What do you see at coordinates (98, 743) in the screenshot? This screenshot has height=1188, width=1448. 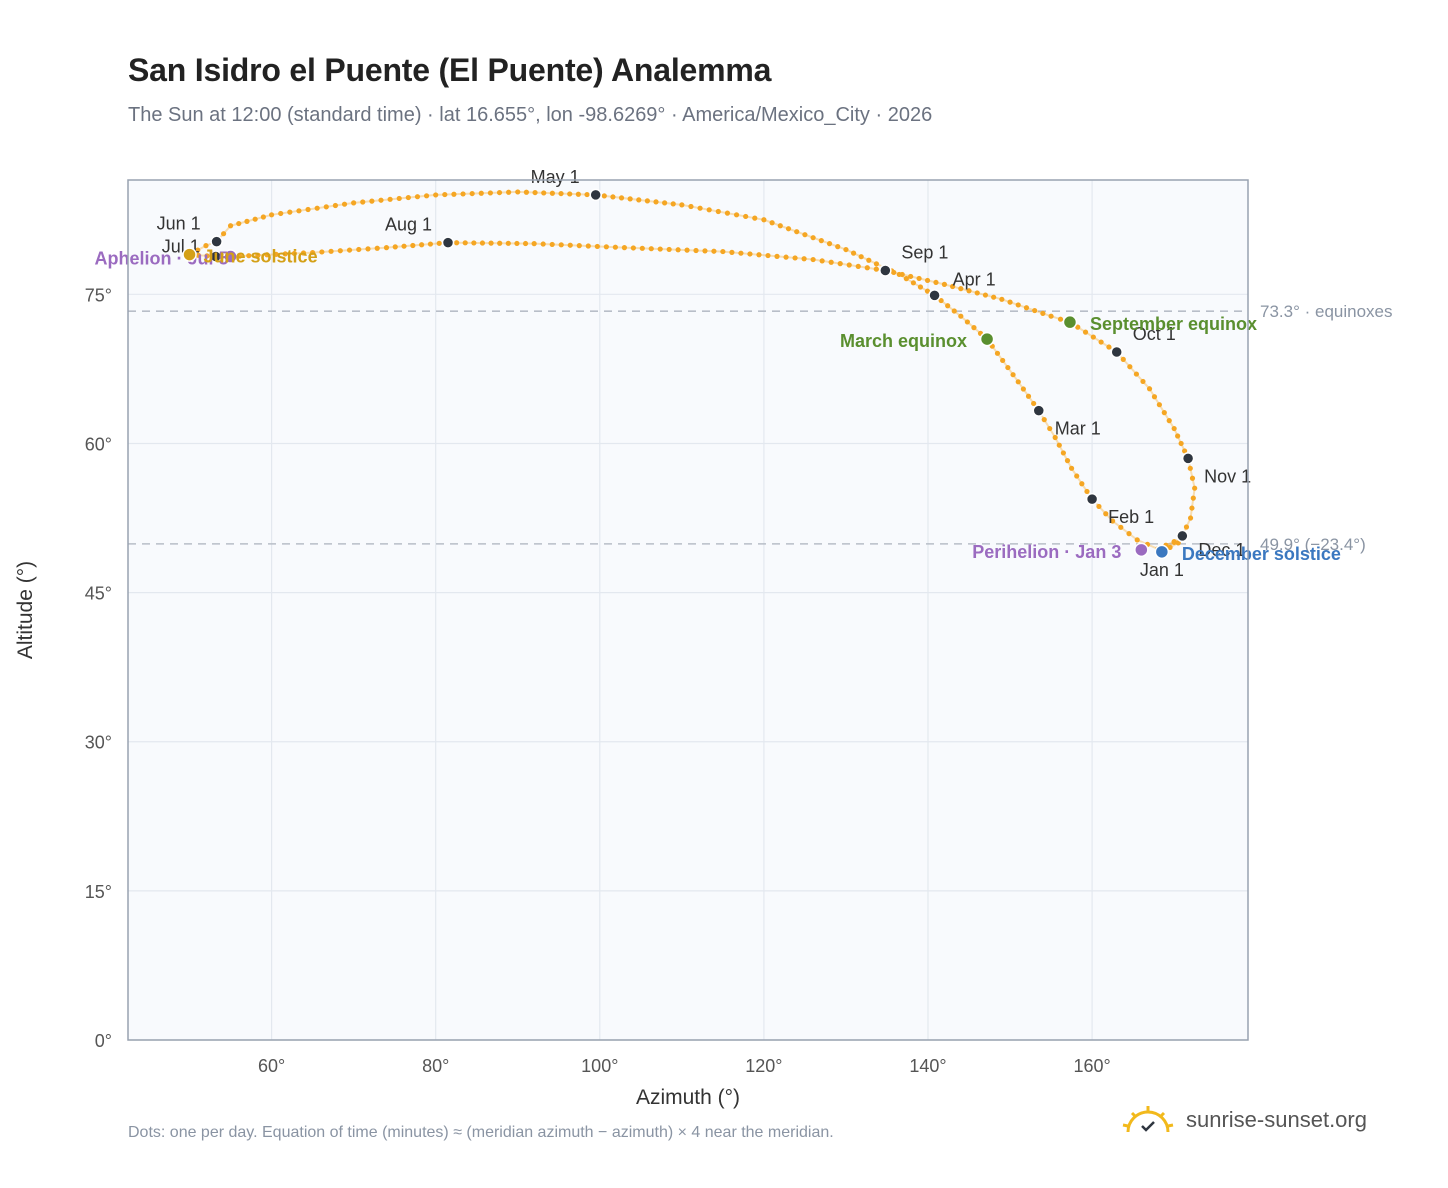 I see `y-tick-label: 30°` at bounding box center [98, 743].